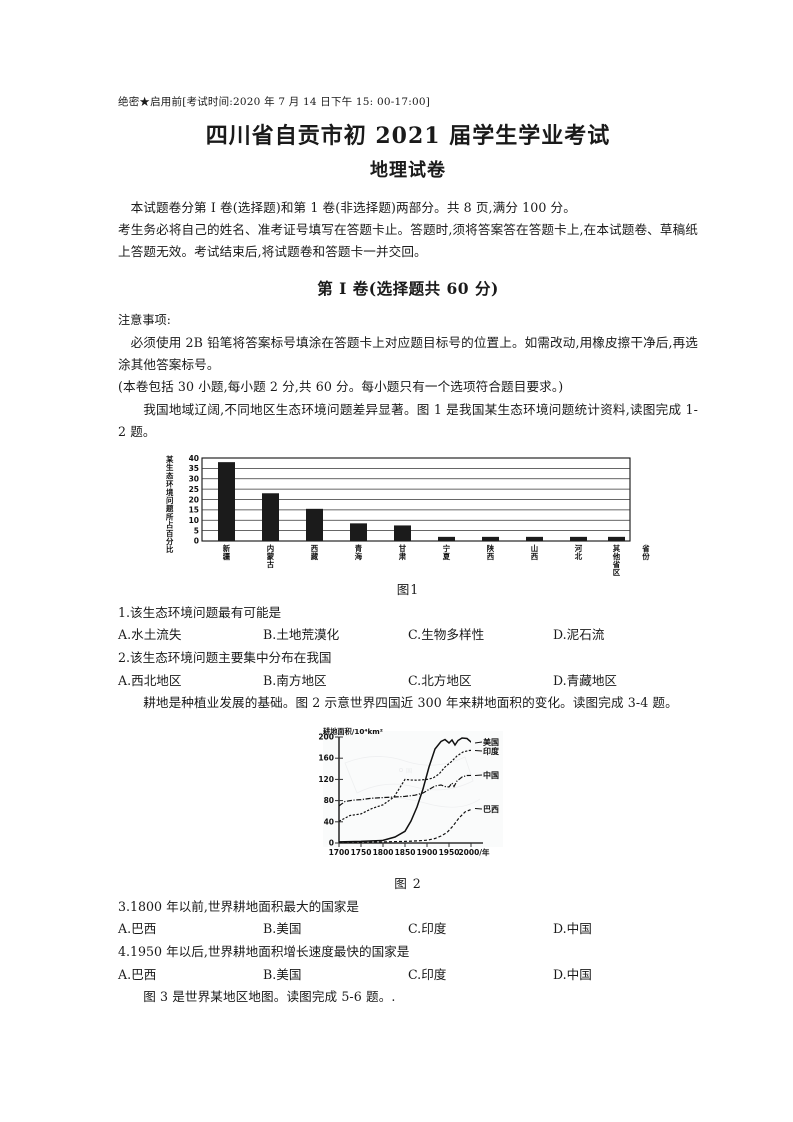 The height and width of the screenshot is (1122, 793). I want to click on cat-xinjiang: 新疆, so click(227, 552).